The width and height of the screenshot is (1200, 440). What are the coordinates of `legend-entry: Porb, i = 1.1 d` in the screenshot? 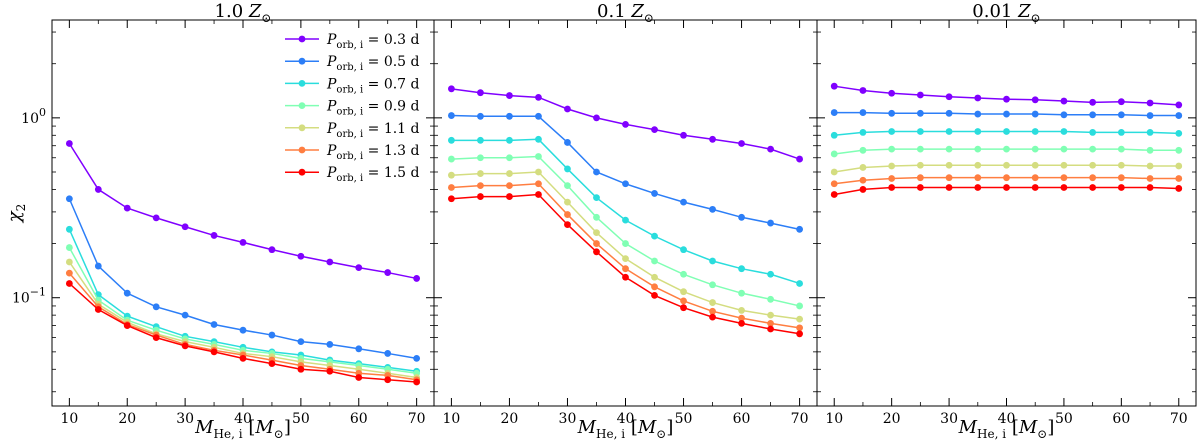 It's located at (352, 130).